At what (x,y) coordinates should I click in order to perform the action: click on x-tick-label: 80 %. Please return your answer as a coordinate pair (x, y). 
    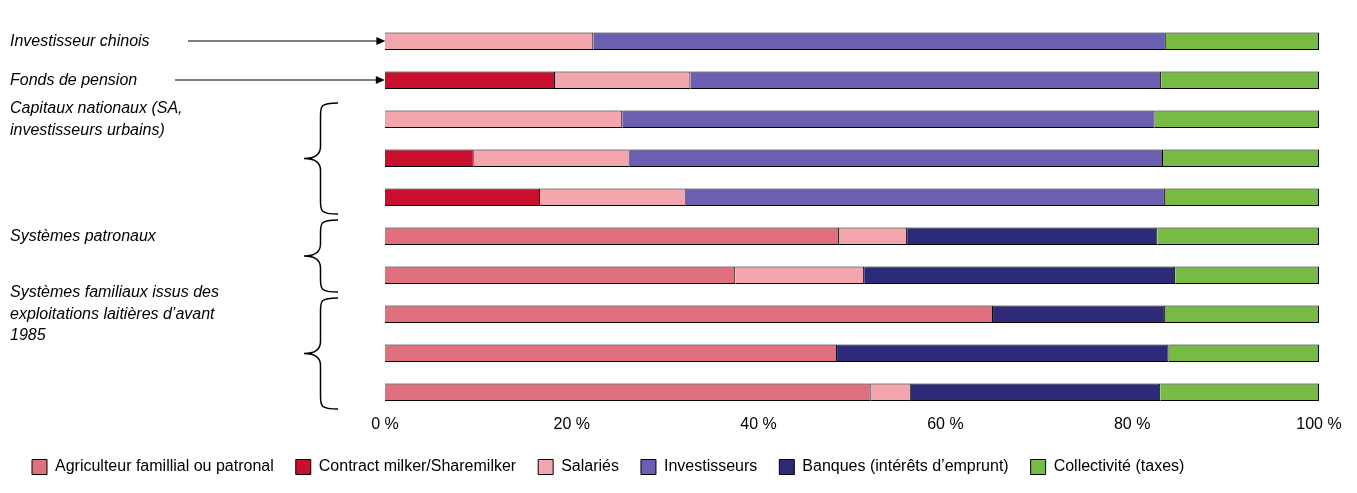
    Looking at the image, I should click on (1132, 423).